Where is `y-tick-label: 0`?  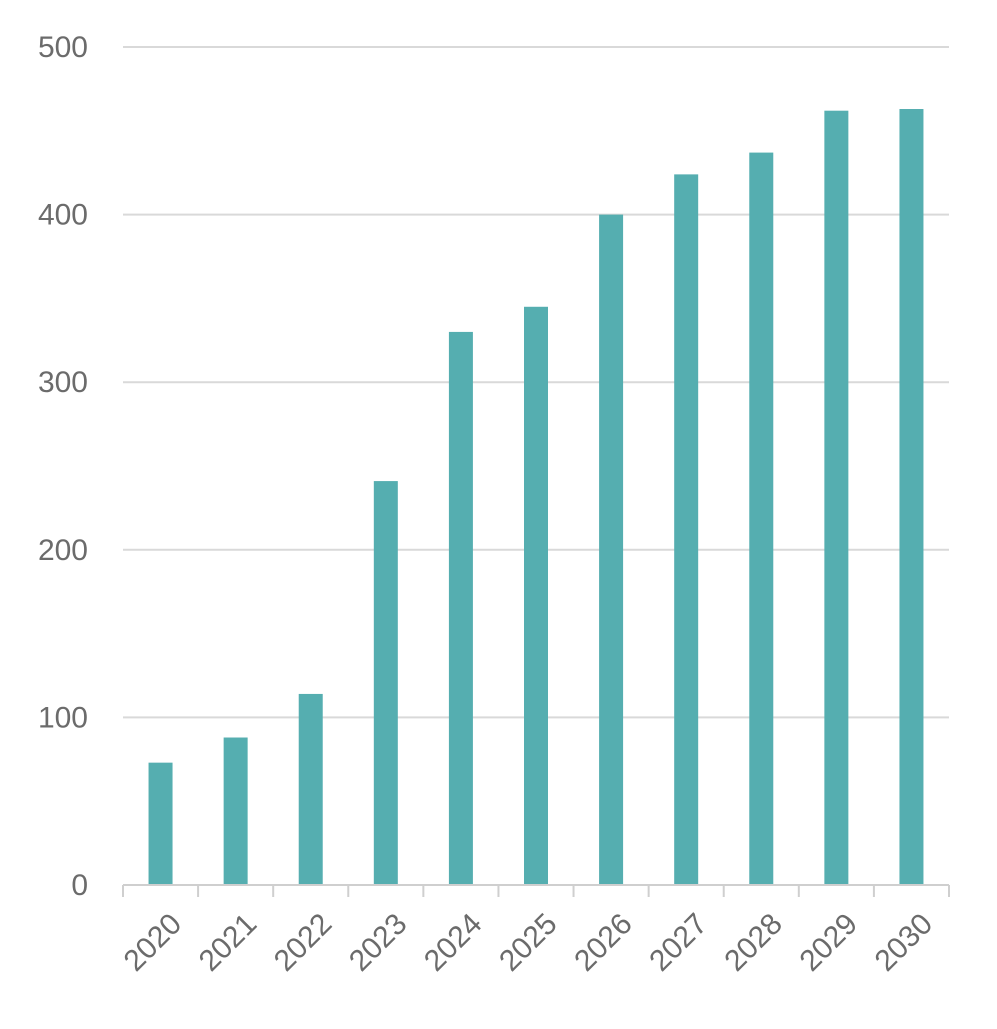
y-tick-label: 0 is located at coordinates (79, 885).